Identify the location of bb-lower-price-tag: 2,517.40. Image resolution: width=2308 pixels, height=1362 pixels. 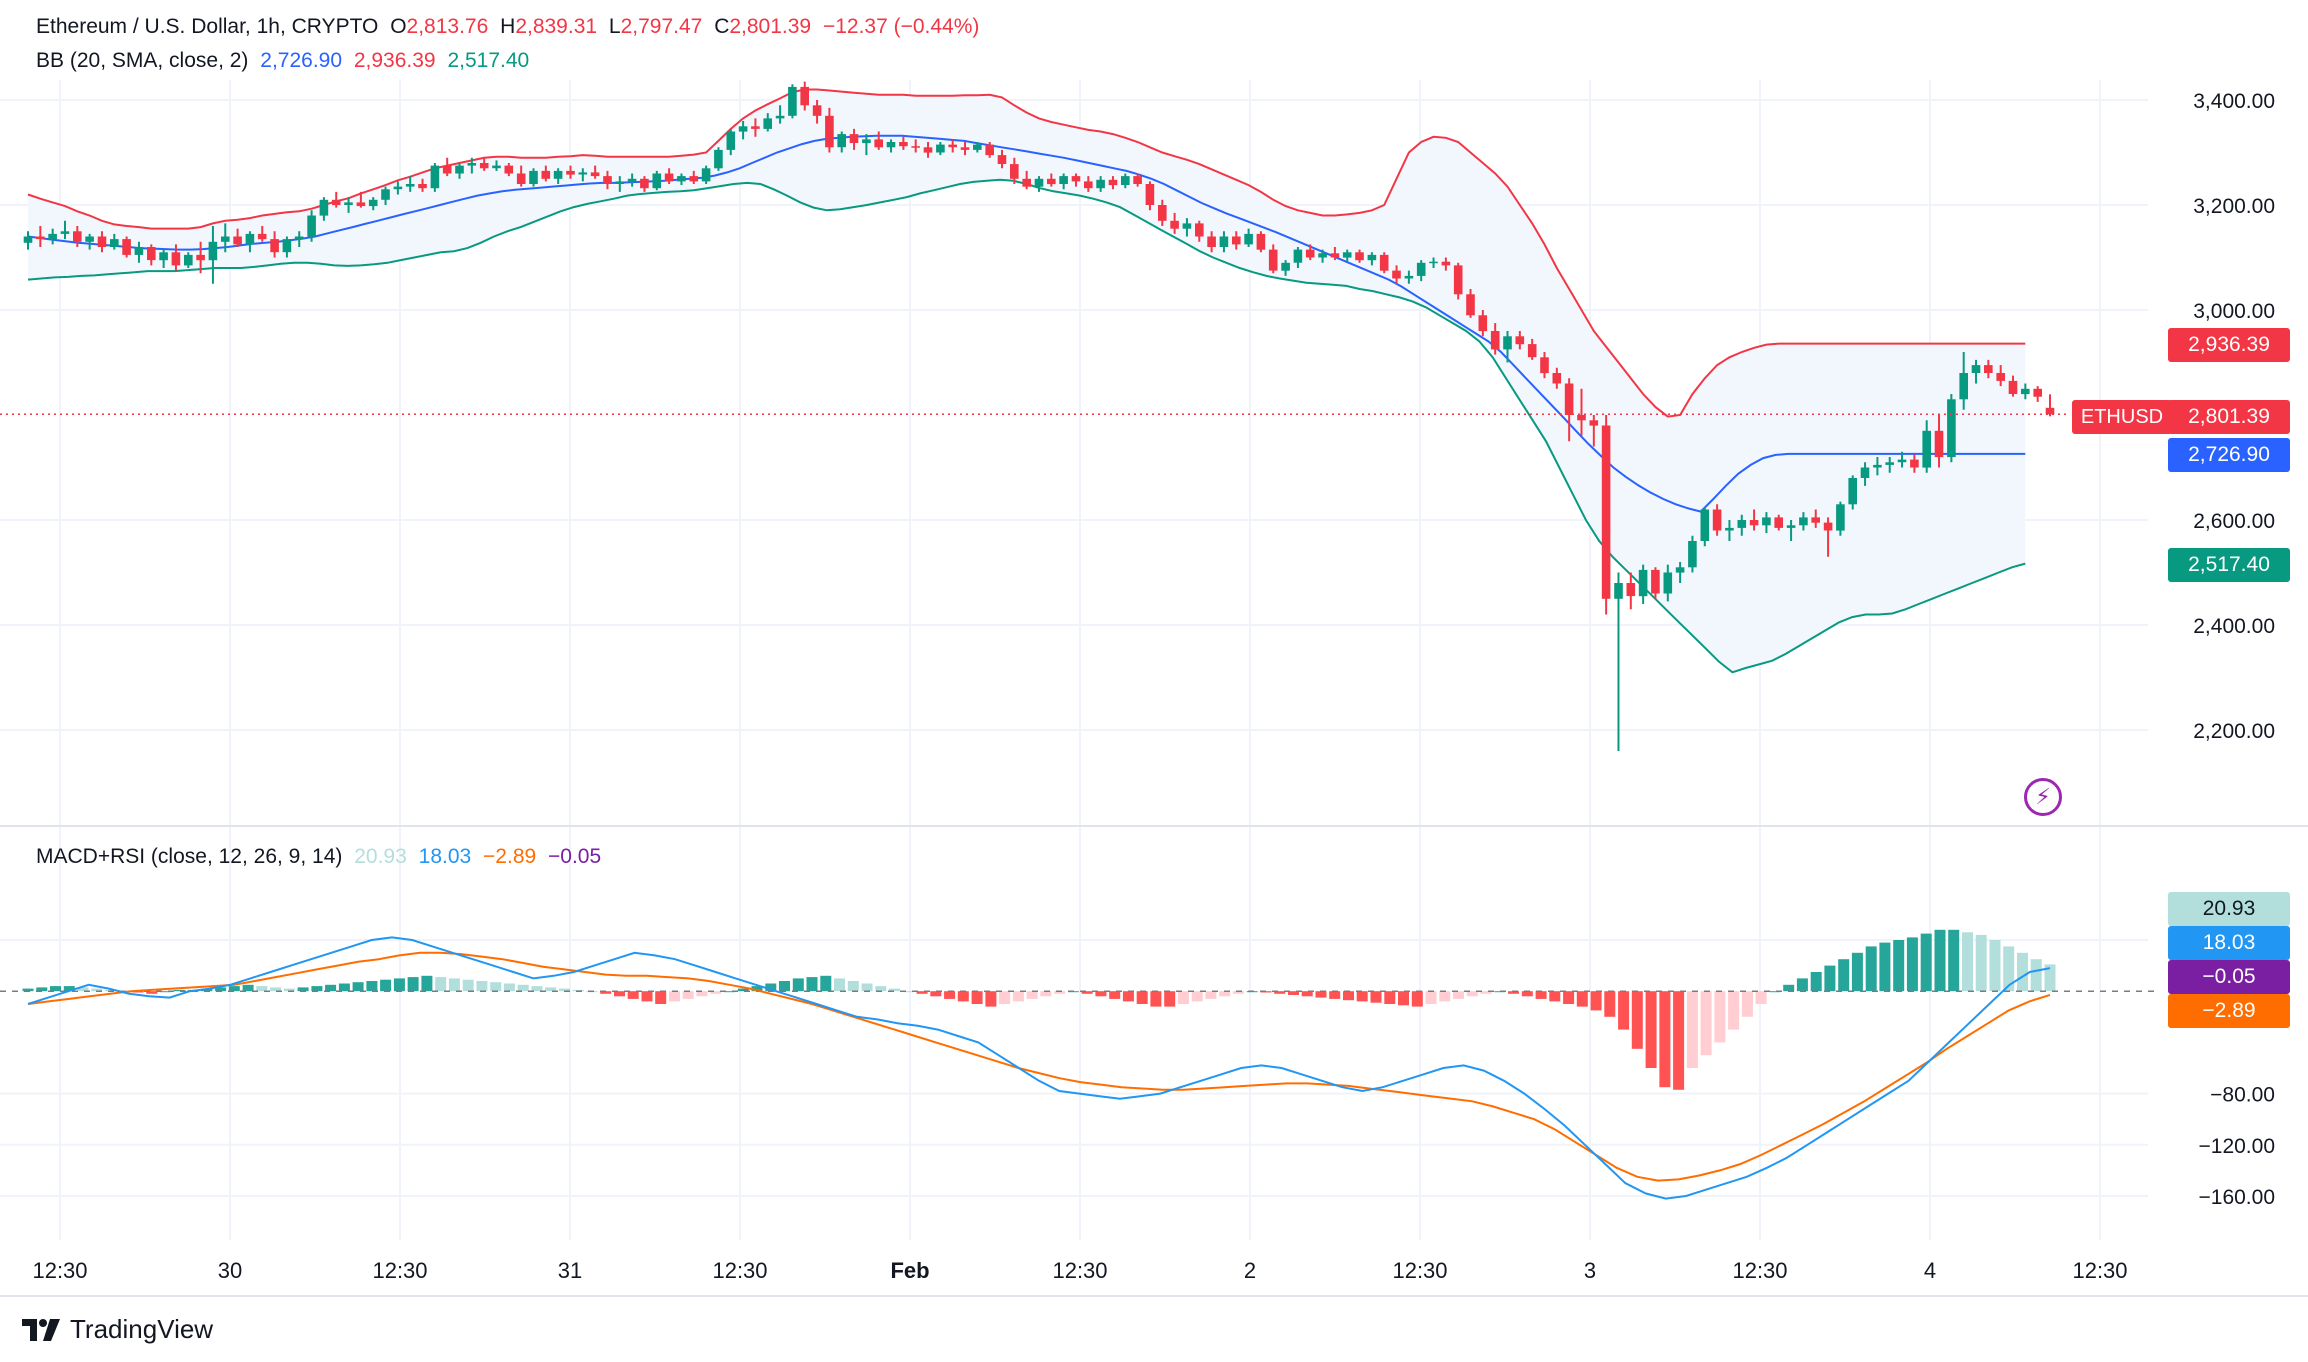
(2229, 565).